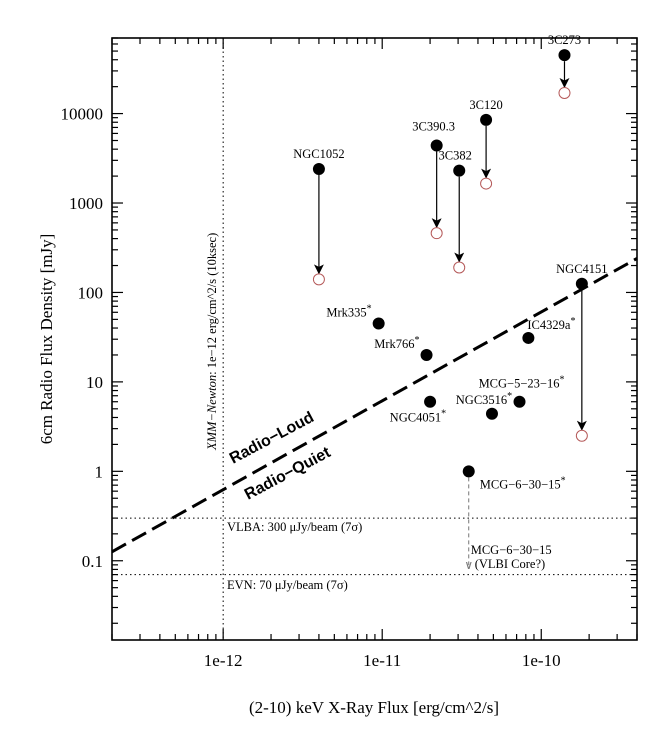 This screenshot has height=748, width=654. I want to click on y-axis-title: 6cm Radio Flux Density [mJy], so click(46, 339).